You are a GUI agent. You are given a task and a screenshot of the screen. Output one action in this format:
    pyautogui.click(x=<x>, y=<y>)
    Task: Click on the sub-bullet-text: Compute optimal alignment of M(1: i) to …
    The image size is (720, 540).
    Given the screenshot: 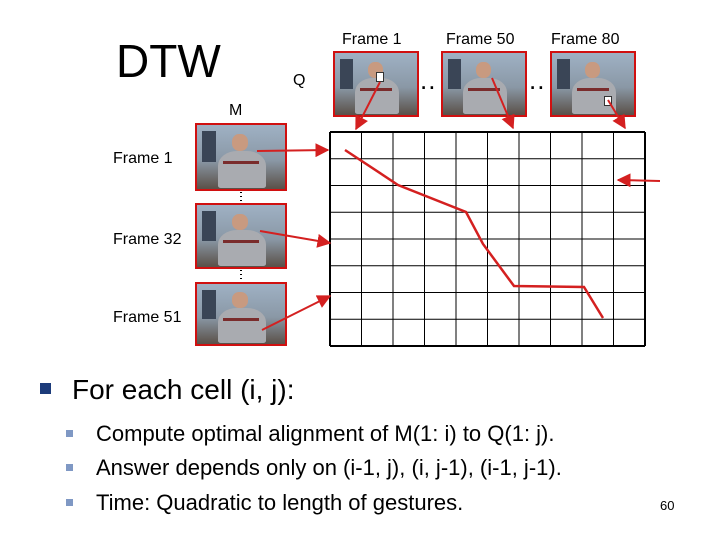 What is the action you would take?
    pyautogui.click(x=325, y=433)
    